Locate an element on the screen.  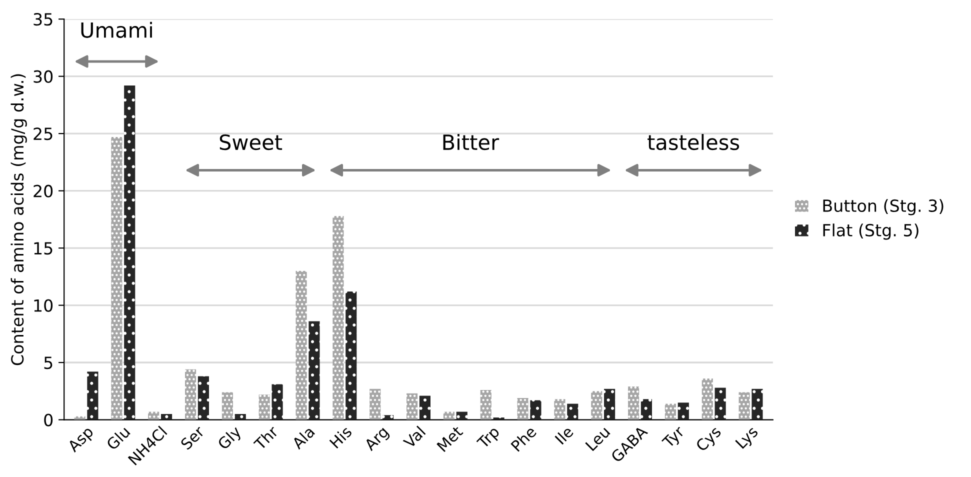
x-tick-label: Glu is located at coordinates (118, 438).